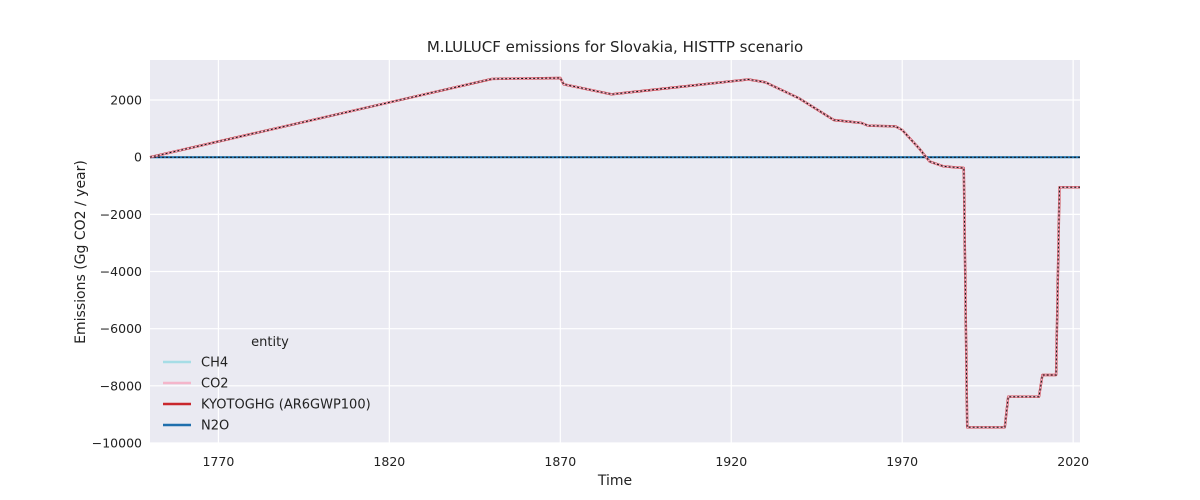  I want to click on y-tick-labels: 2000 0 −2000 −4000 −6000 −8000 −10000, so click(117, 272).